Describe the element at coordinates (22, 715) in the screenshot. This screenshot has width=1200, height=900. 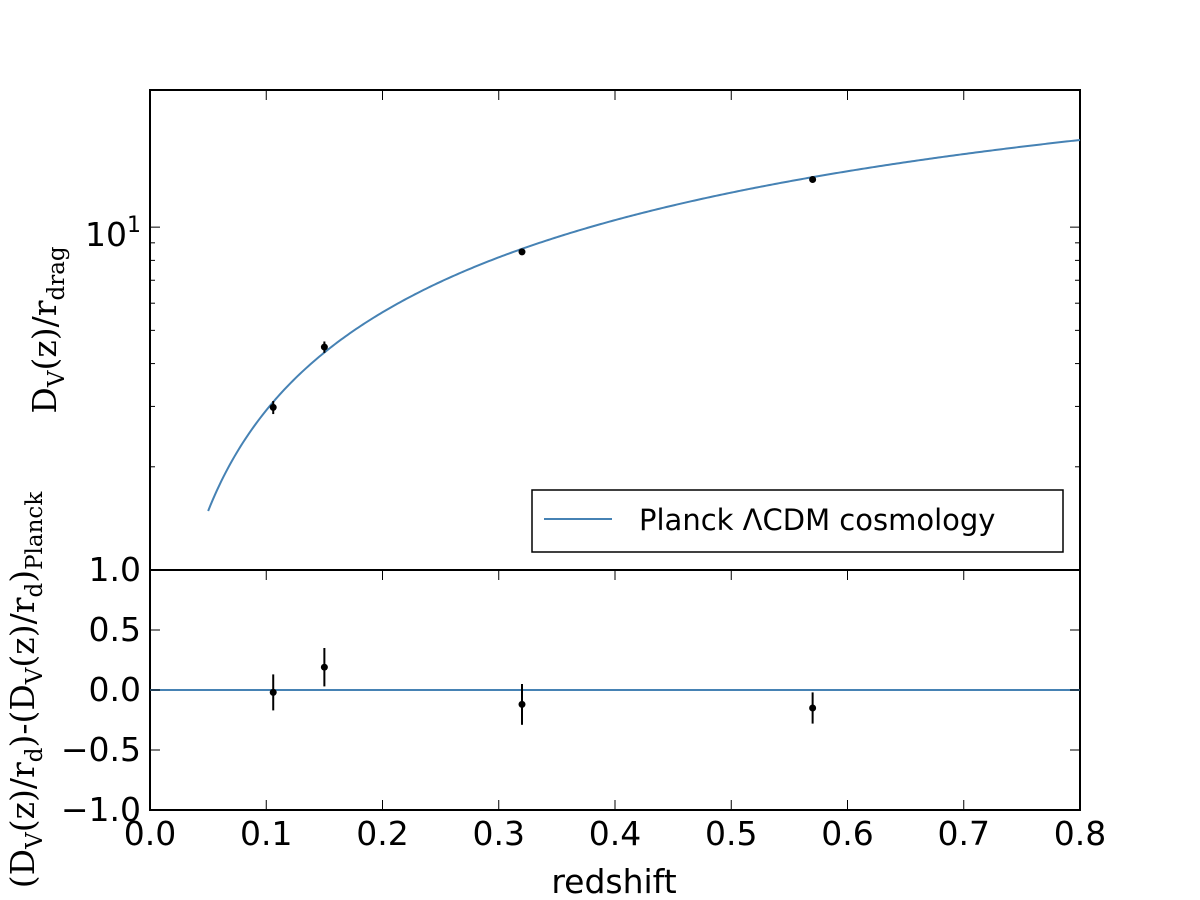
I see `bottom-ylabel-part: )-(D` at that location.